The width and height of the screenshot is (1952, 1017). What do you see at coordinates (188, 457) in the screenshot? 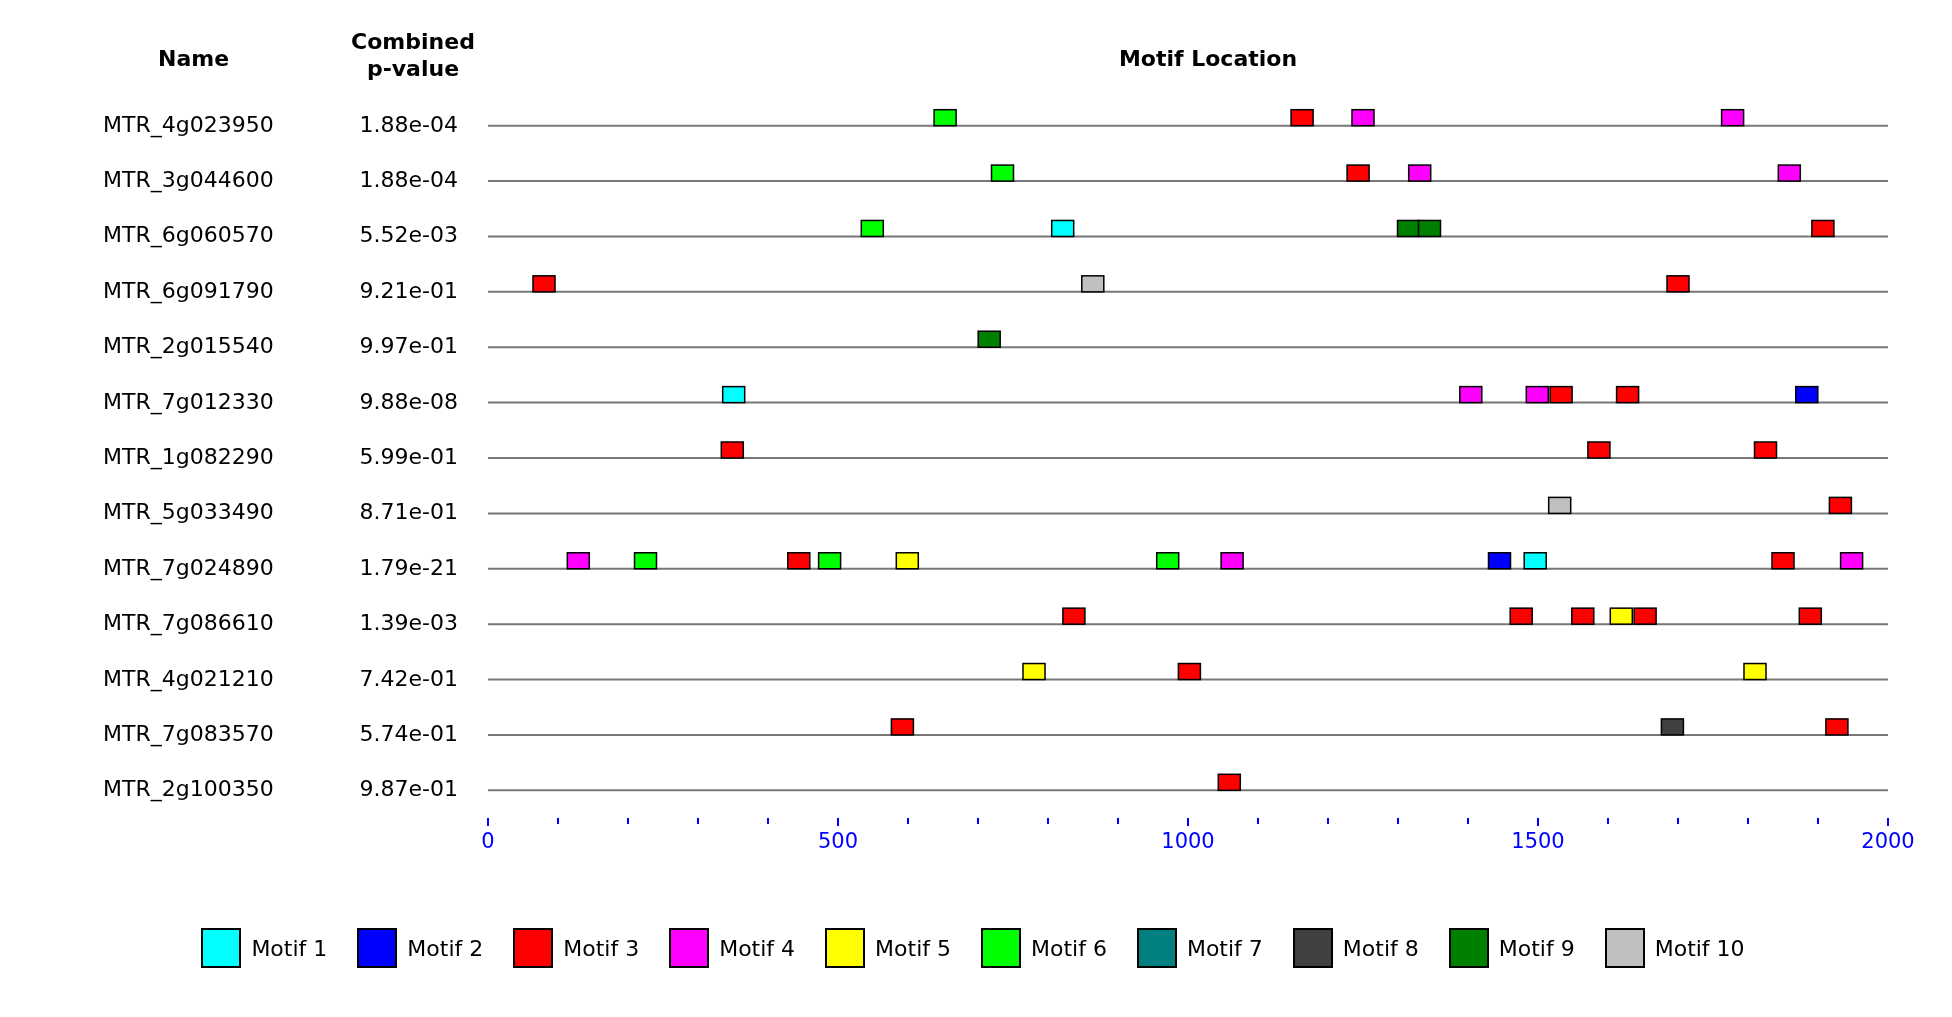
I see `y-tick-label: MTR_1g082290` at bounding box center [188, 457].